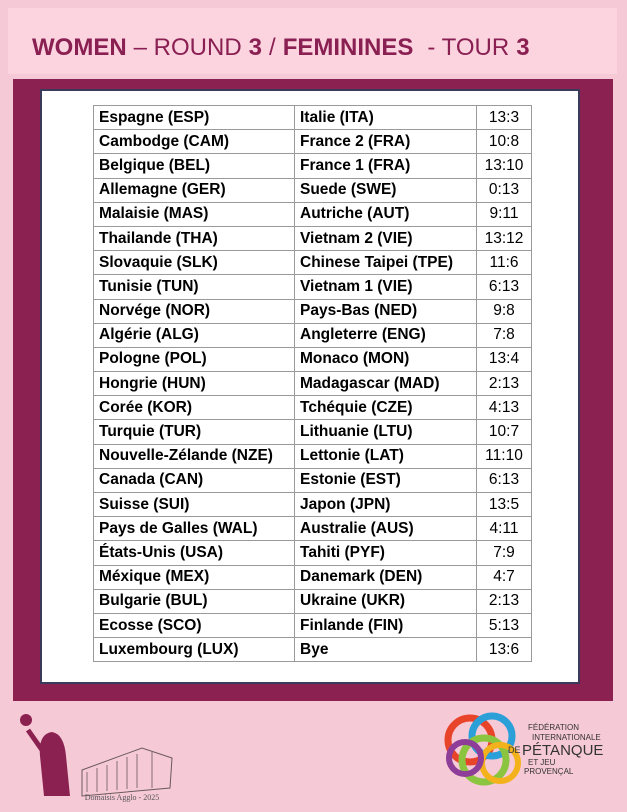 The height and width of the screenshot is (812, 627). I want to click on table-row: États-Unis (USA) Tahiti (PYF) 7:9, so click(312, 553).